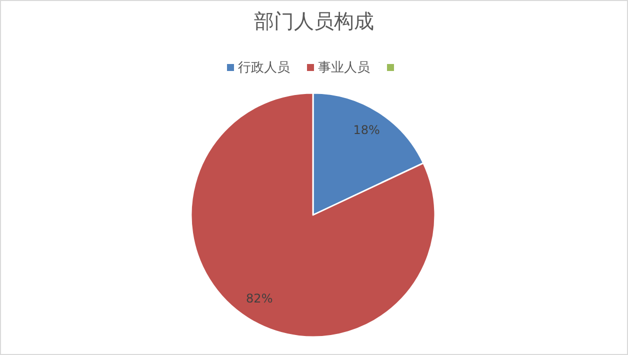  What do you see at coordinates (314, 21) in the screenshot?
I see `chart-title: 部门人员构成` at bounding box center [314, 21].